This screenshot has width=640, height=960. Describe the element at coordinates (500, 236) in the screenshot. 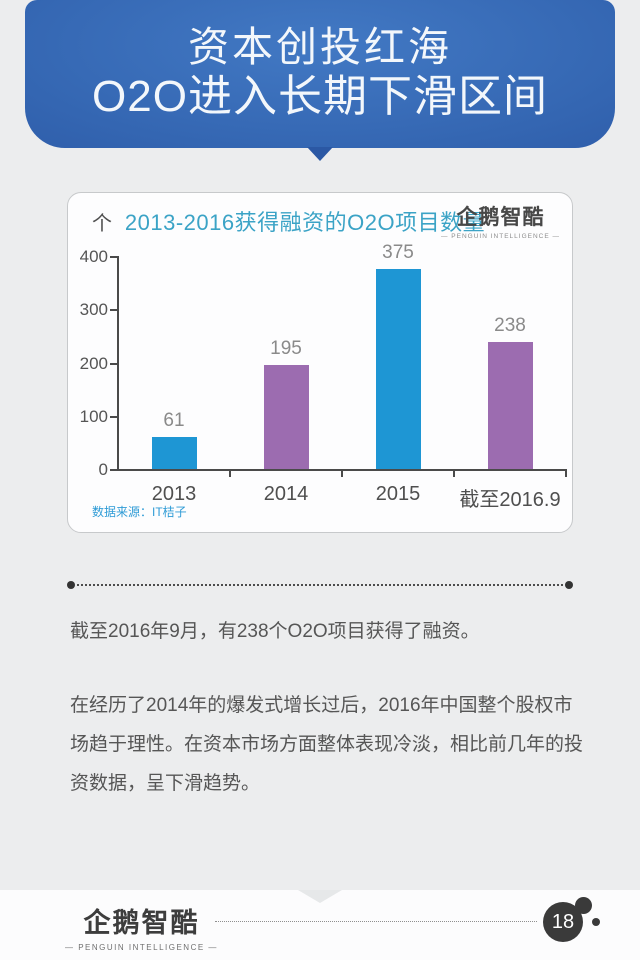

I see `logo-subtext: — PENGUIN INTELLIGENCE —` at that location.